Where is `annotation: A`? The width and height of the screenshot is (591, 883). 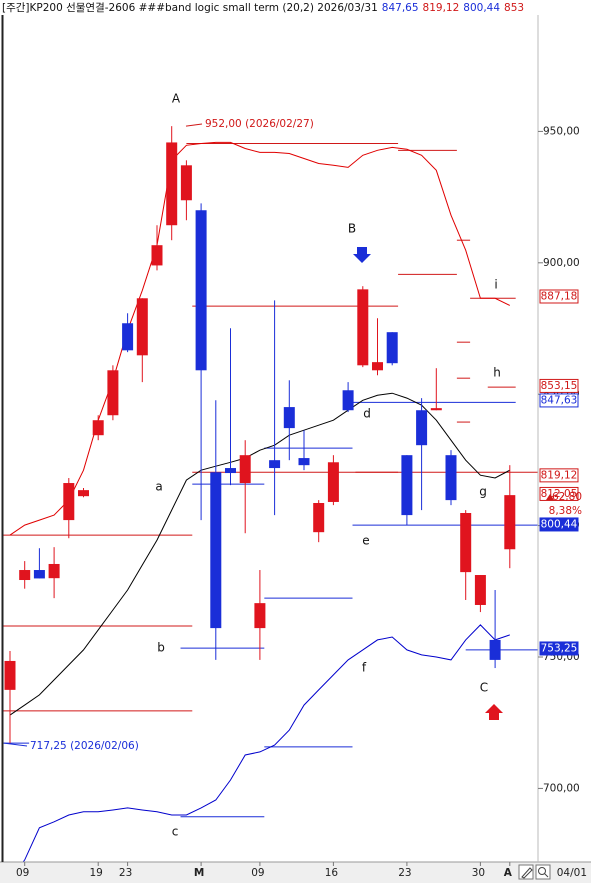
annotation: A is located at coordinates (176, 99).